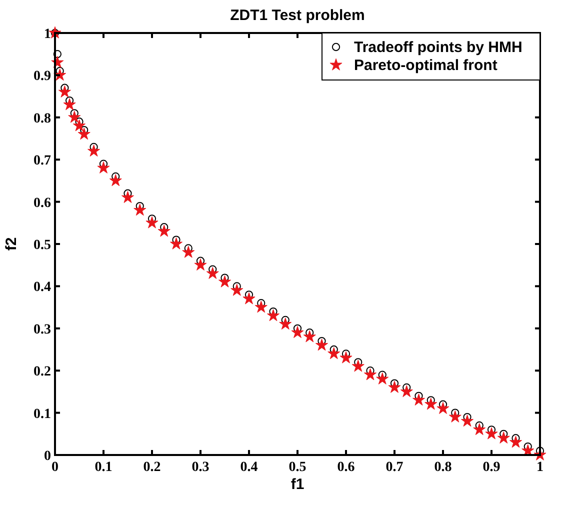 The width and height of the screenshot is (585, 506). I want to click on x-tick-label: 0.3, so click(201, 467).